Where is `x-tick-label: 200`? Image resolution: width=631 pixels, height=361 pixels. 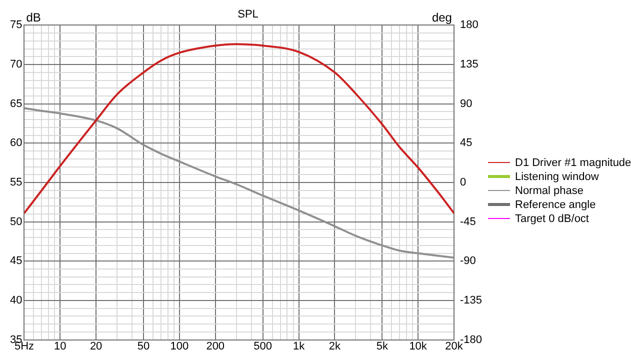
x-tick-label: 200 is located at coordinates (215, 346).